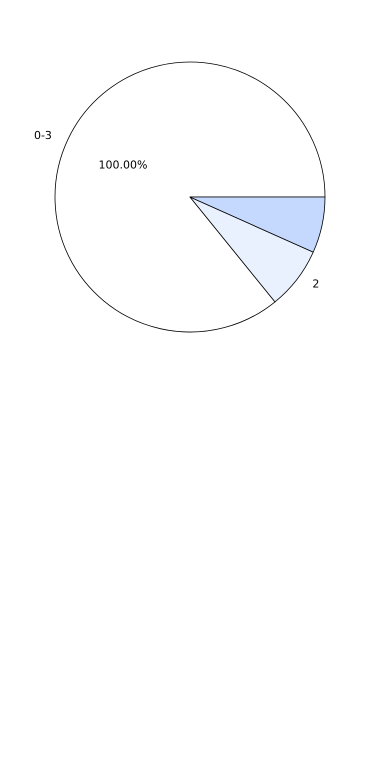 Image resolution: width=390 pixels, height=780 pixels. I want to click on slice-label: 0-3, so click(43, 135).